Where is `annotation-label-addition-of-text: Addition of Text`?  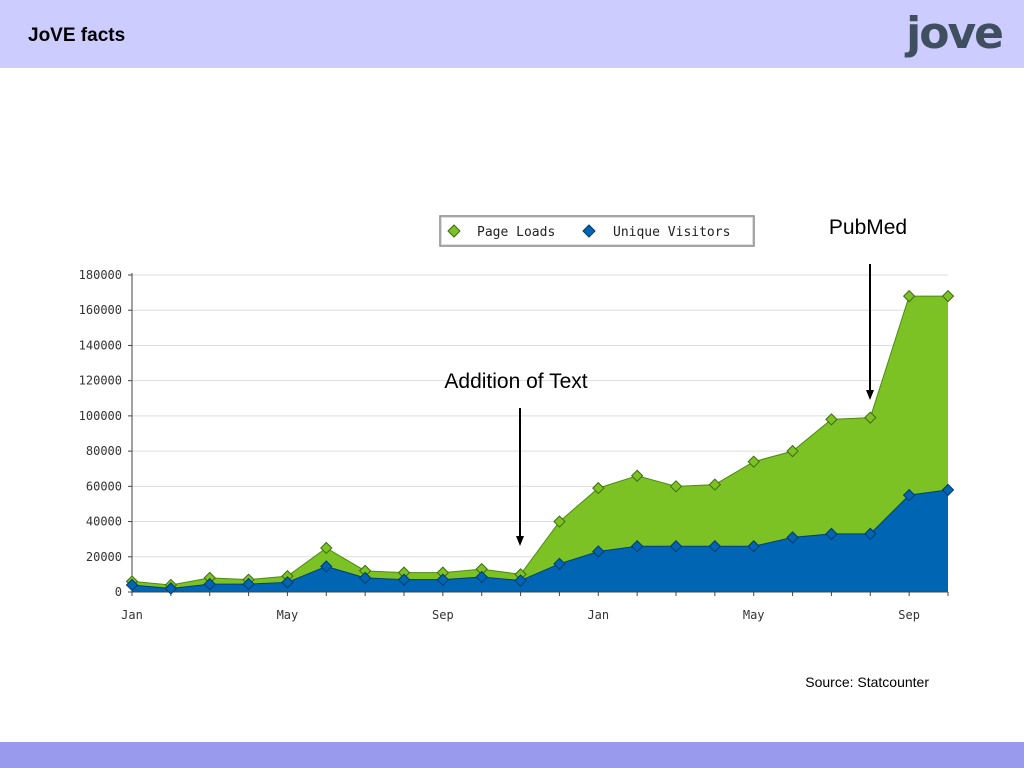
annotation-label-addition-of-text: Addition of Text is located at coordinates (515, 381).